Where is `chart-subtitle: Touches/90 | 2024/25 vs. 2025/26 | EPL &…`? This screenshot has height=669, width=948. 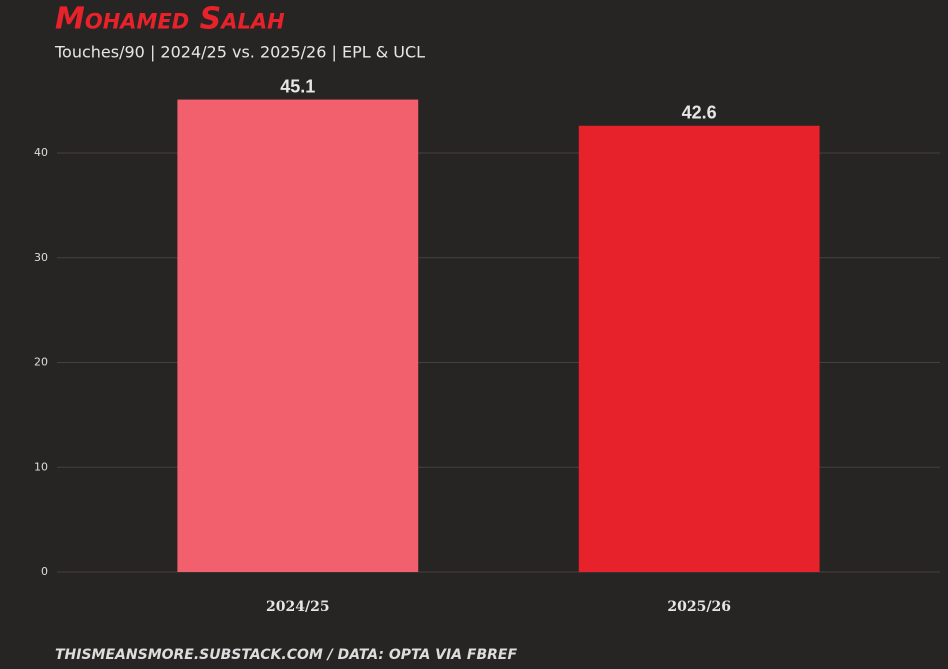
chart-subtitle: Touches/90 | 2024/25 vs. 2025/26 | EPL &… is located at coordinates (239, 52).